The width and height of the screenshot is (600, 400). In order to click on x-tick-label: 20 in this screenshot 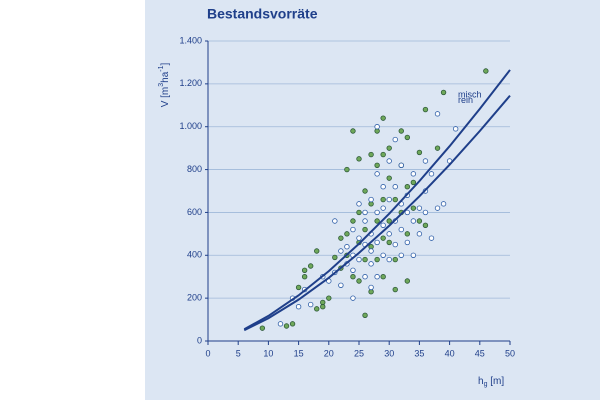, I will do `click(329, 353)`.